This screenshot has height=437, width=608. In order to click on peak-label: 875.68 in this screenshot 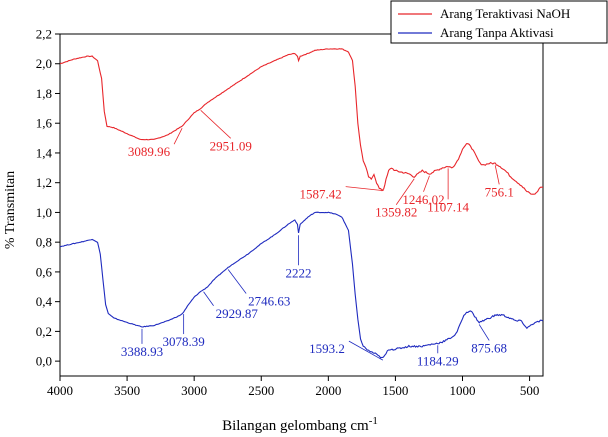, I will do `click(489, 347)`.